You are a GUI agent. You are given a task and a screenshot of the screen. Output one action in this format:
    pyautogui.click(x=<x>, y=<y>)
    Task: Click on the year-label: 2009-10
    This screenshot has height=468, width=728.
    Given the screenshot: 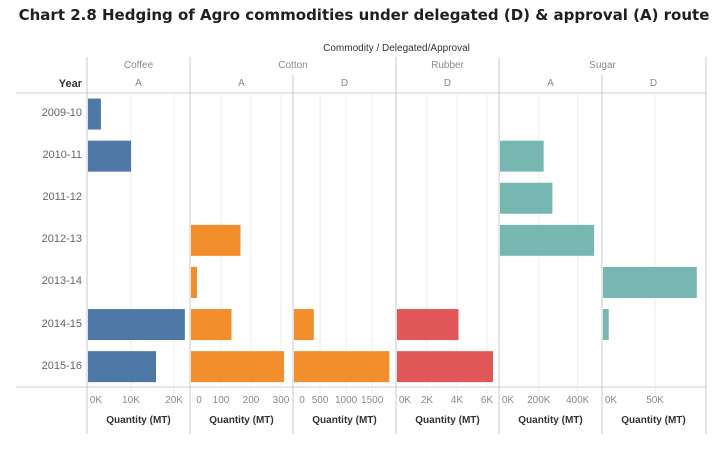 What is the action you would take?
    pyautogui.click(x=61, y=113)
    